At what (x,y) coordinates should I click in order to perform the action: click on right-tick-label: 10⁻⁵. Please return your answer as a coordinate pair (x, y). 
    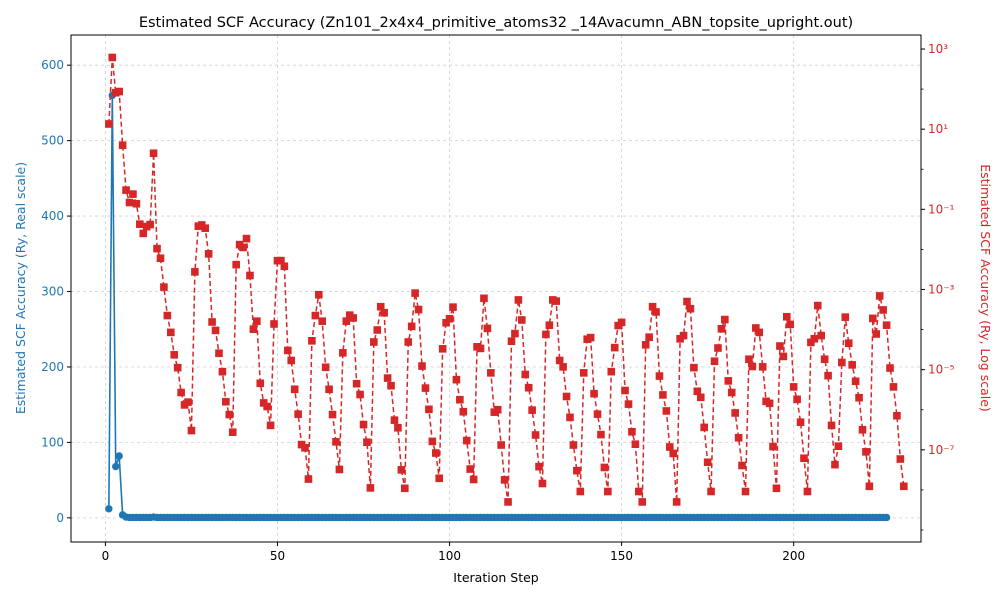
    Looking at the image, I should click on (941, 370).